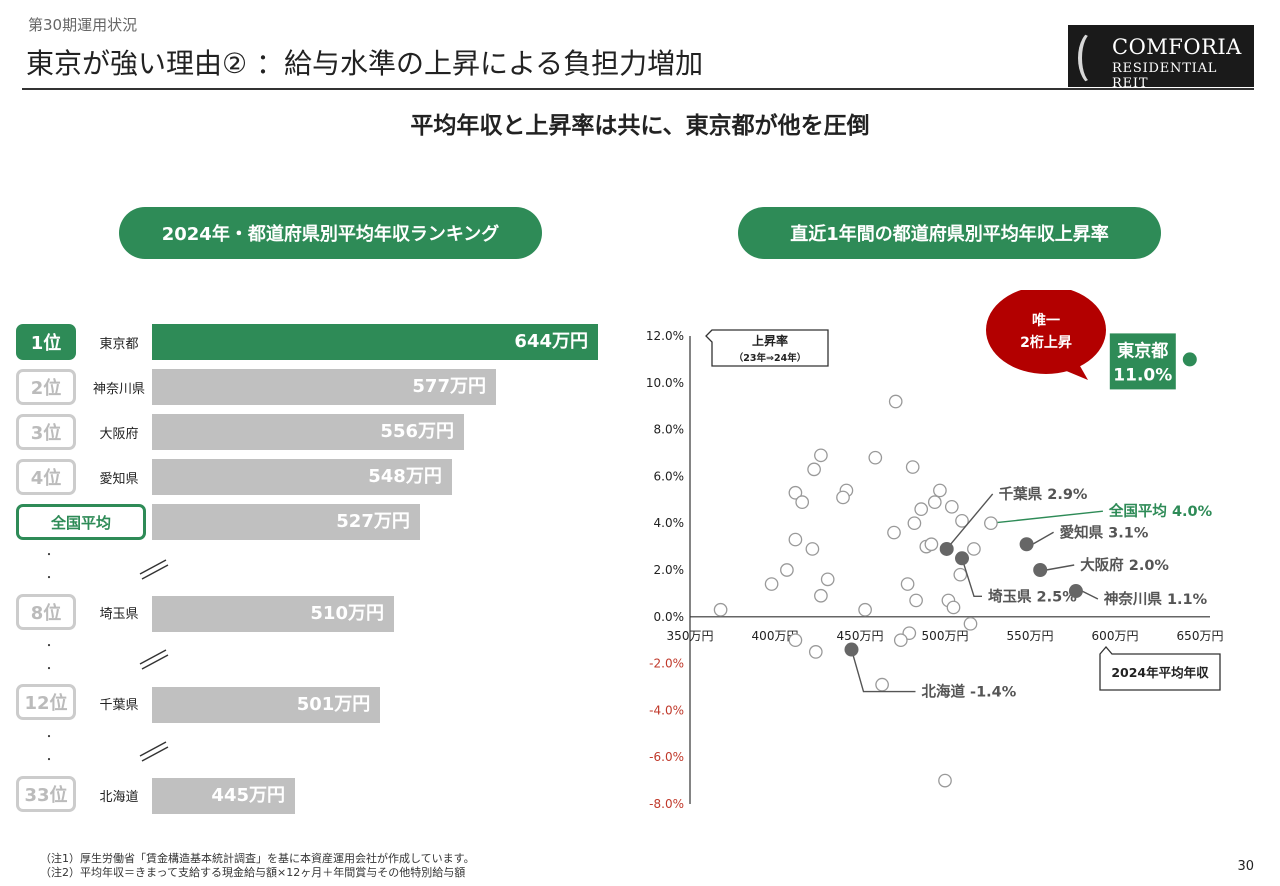  I want to click on bar-value-label: 501万円, so click(333, 704).